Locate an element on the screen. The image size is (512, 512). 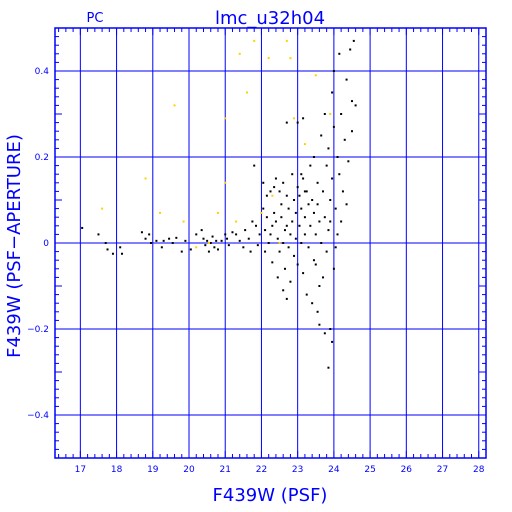
x-tick-labels: 17 18 19 20 21 22 23 24 25 26 27 28 is located at coordinates (280, 470).